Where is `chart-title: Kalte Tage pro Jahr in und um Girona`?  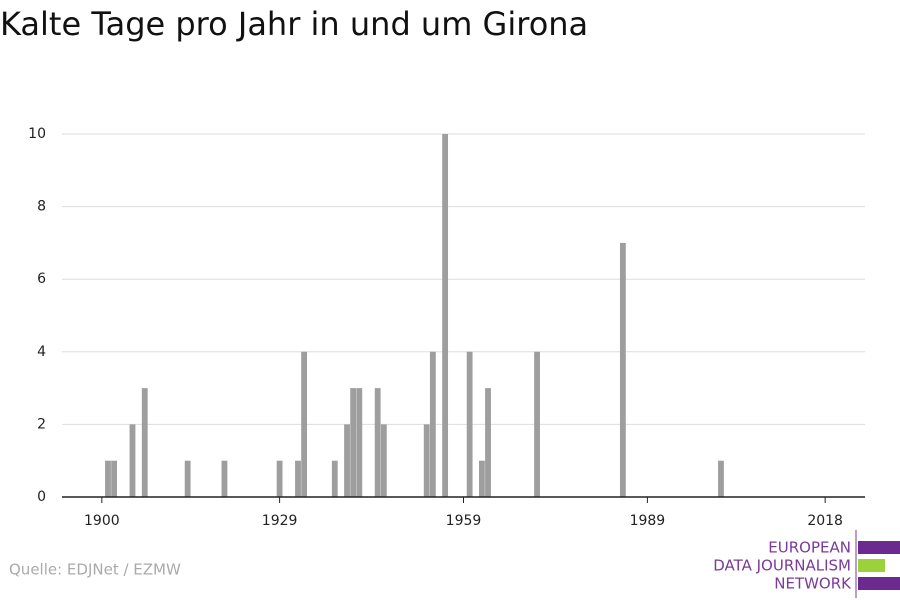 chart-title: Kalte Tage pro Jahr in und um Girona is located at coordinates (294, 24).